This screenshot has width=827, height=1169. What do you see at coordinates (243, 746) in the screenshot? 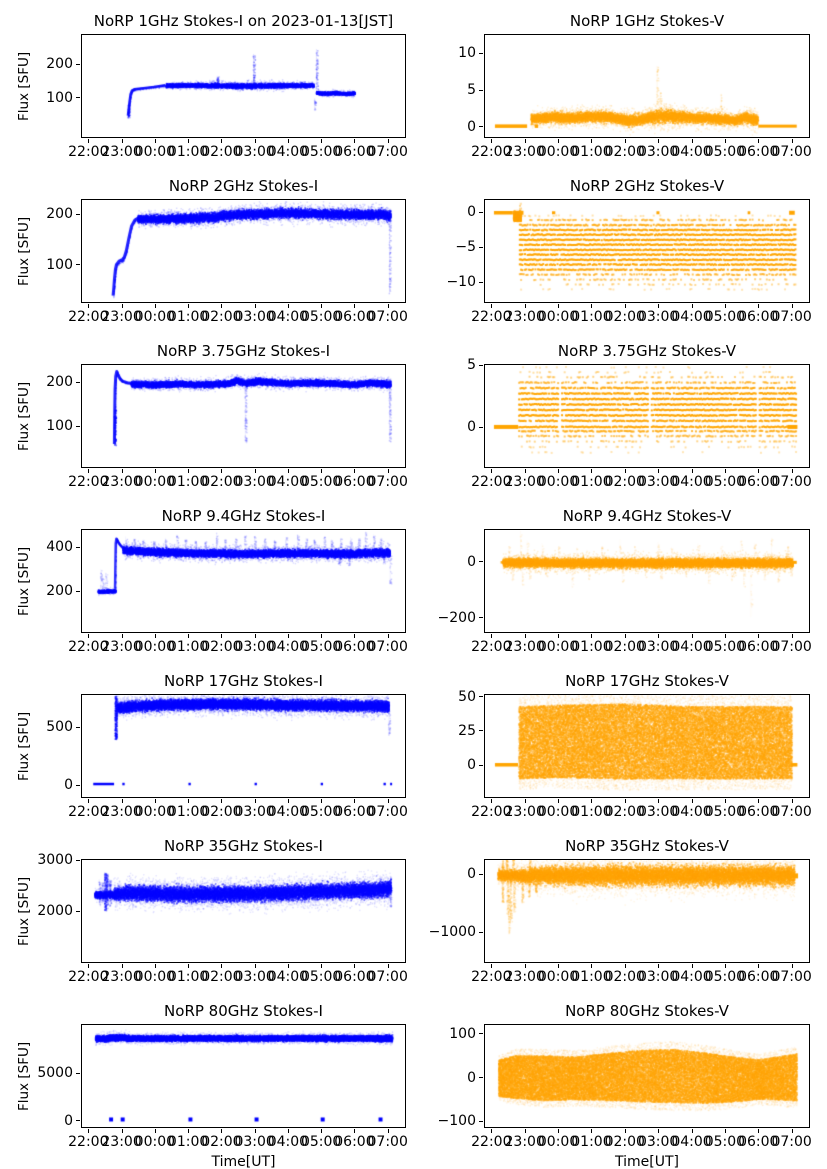
I see `plot-axes-norp-17ghz-stokes-i` at bounding box center [243, 746].